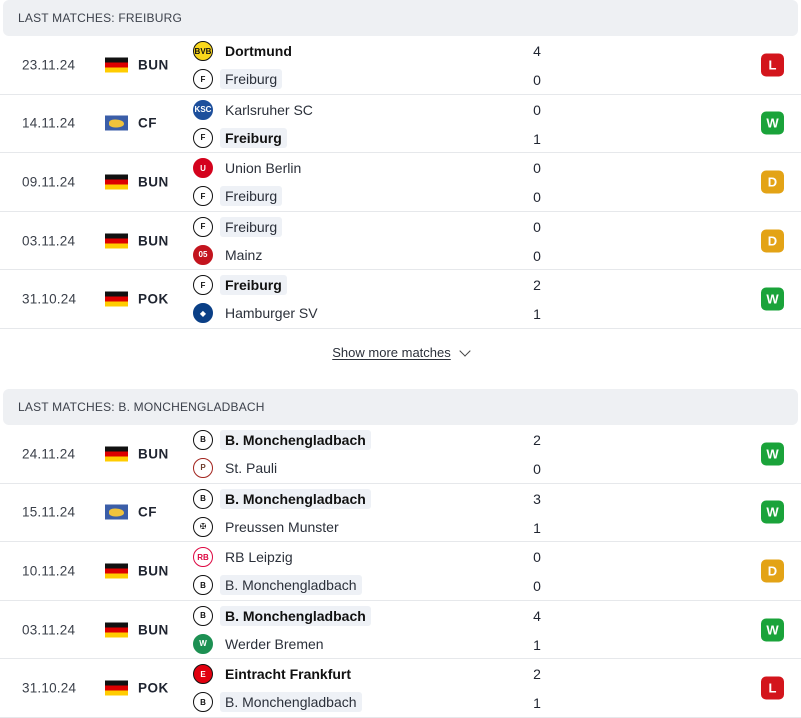  I want to click on competition-code: CF, so click(147, 123).